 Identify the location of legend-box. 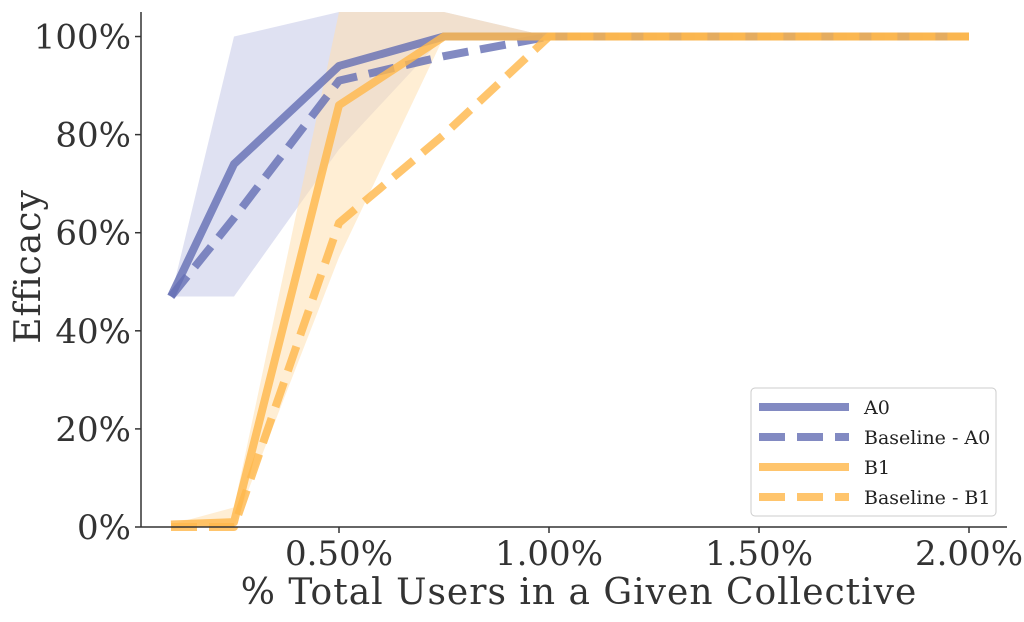
(873, 452).